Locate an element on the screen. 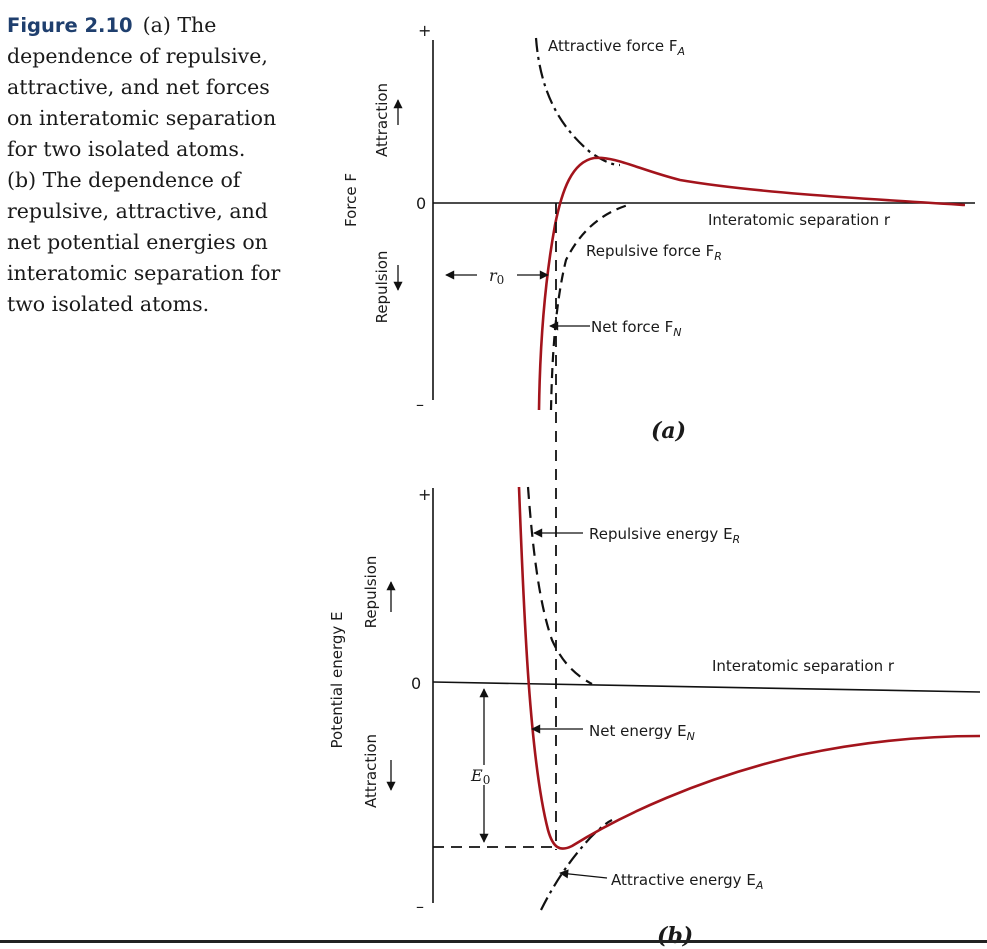 This screenshot has height=949, width=987. repulsive-energy-label: Repulsive energy ER is located at coordinates (664, 535).